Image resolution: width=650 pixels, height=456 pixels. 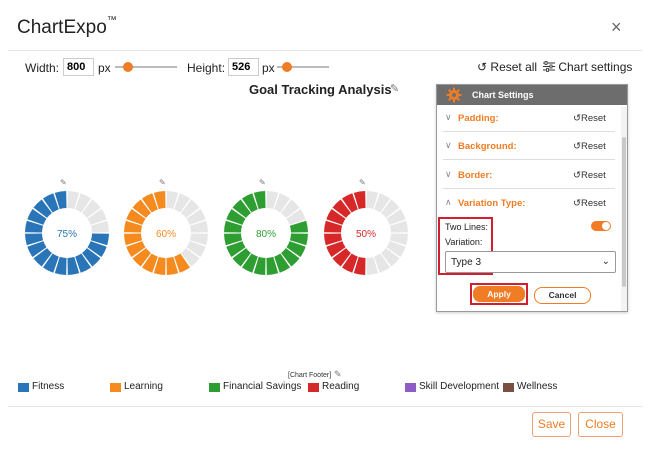 What do you see at coordinates (287, 67) in the screenshot?
I see `height-slider-handle` at bounding box center [287, 67].